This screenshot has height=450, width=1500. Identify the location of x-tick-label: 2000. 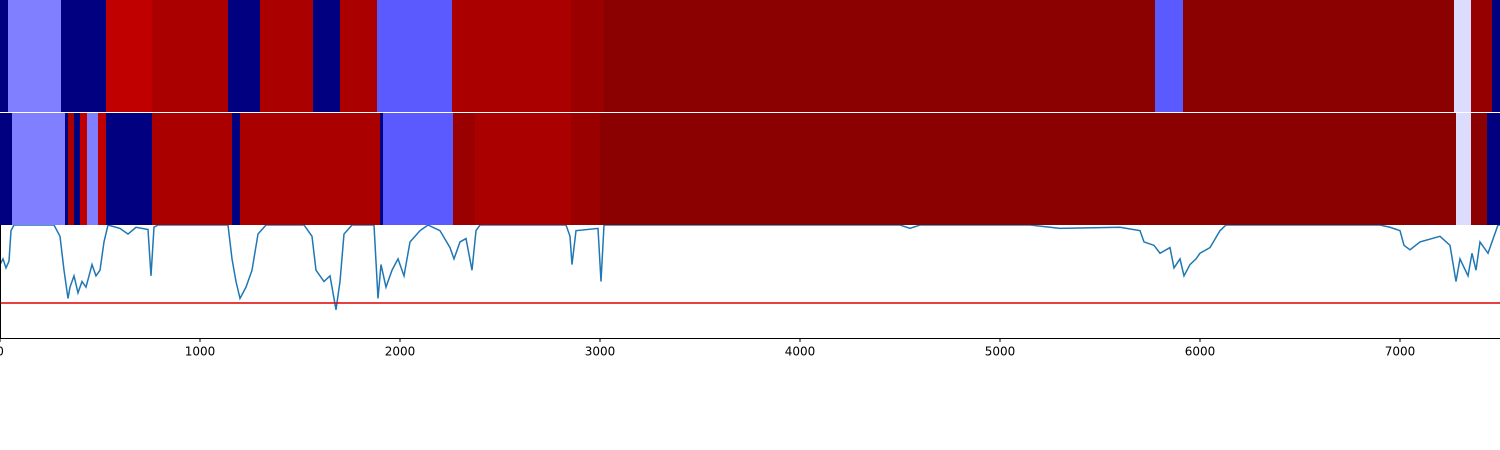
(400, 352).